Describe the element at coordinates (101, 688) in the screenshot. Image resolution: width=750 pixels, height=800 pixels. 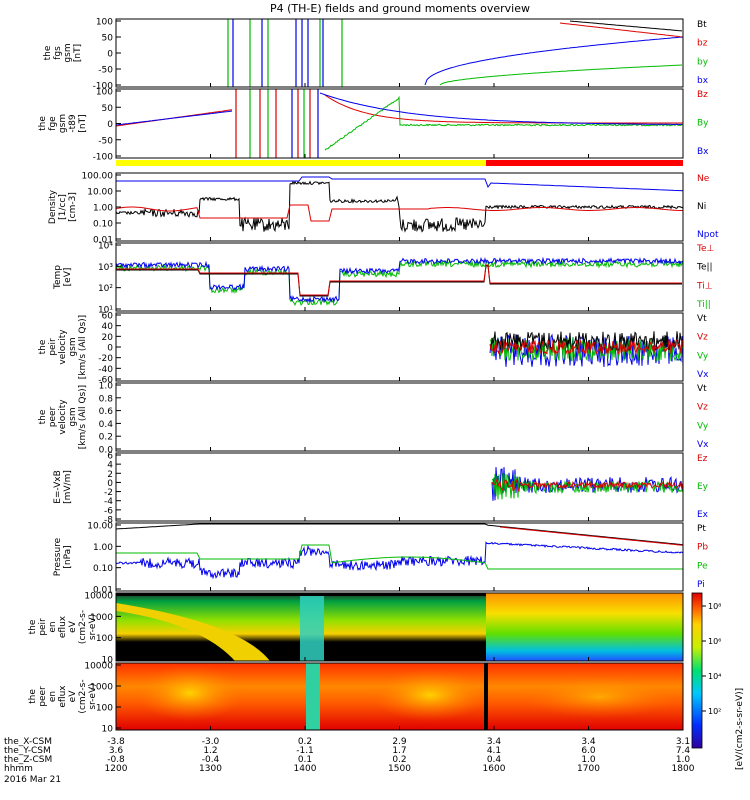
I see `y-tick-label-peer_eflux: 1000` at that location.